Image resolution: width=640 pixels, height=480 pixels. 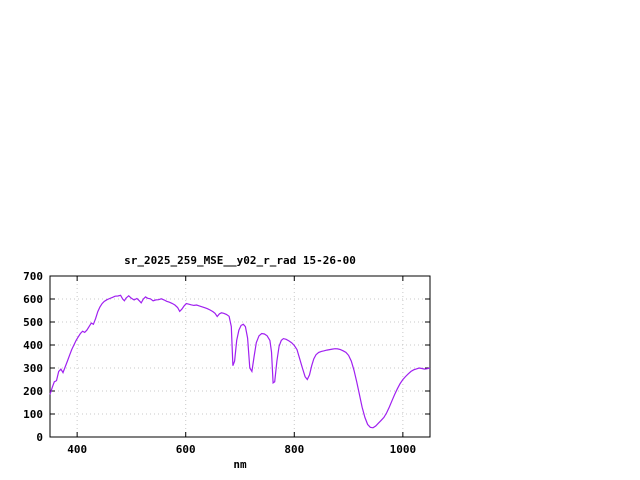 What do you see at coordinates (39, 437) in the screenshot?
I see `y-tick-label: 0` at bounding box center [39, 437].